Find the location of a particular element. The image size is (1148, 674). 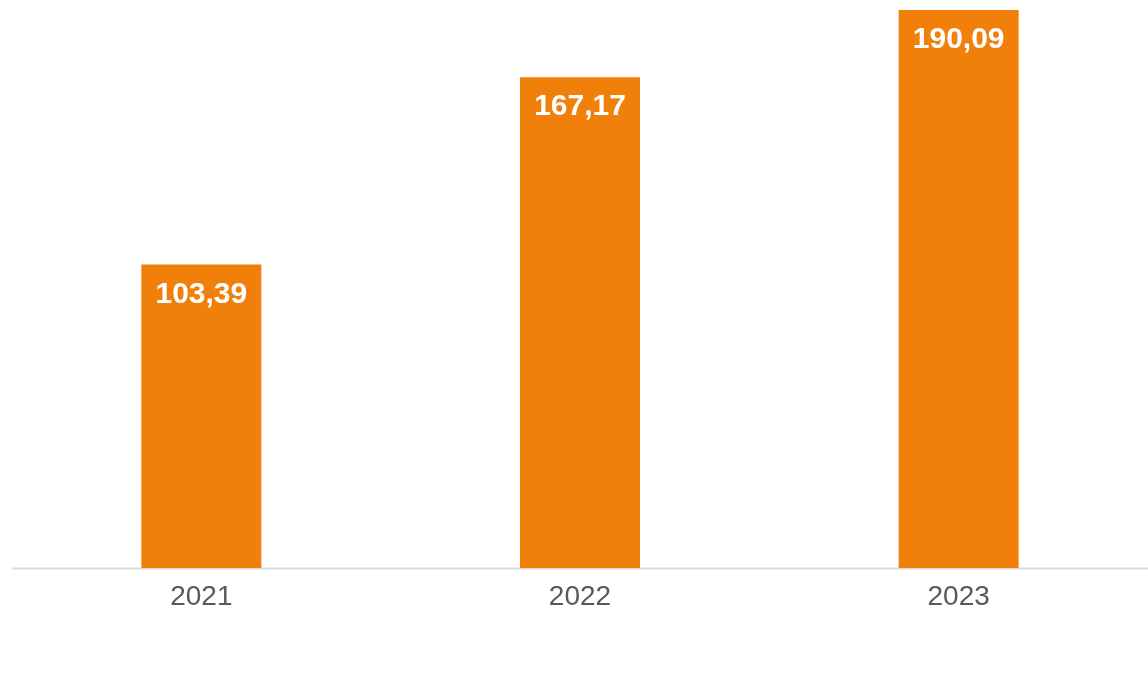

x-tick-label: 2021 is located at coordinates (201, 595).